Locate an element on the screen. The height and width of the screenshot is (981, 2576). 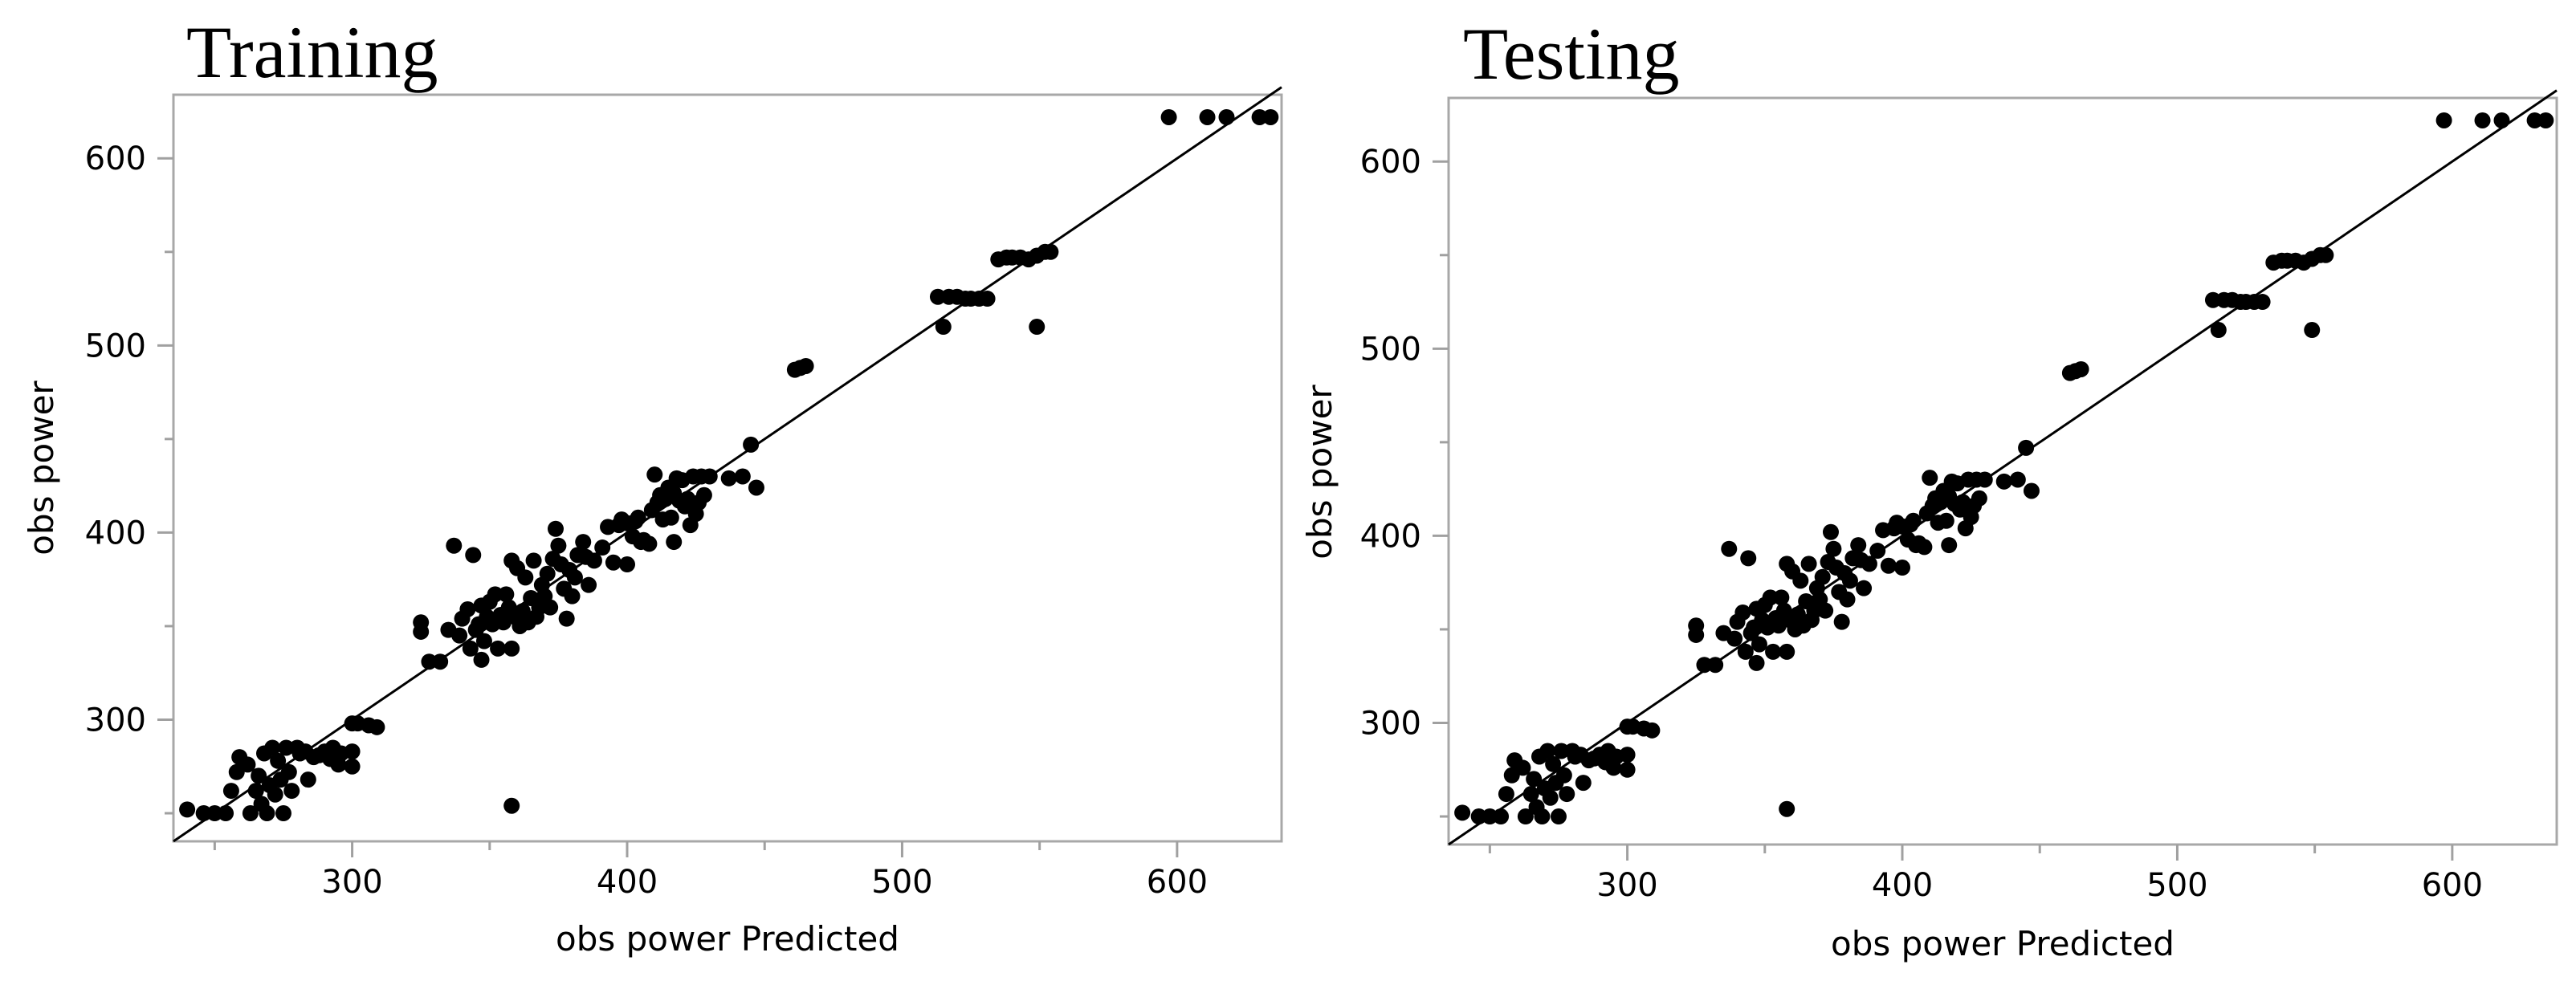
training-y-tick-label: 600 is located at coordinates (115, 158).